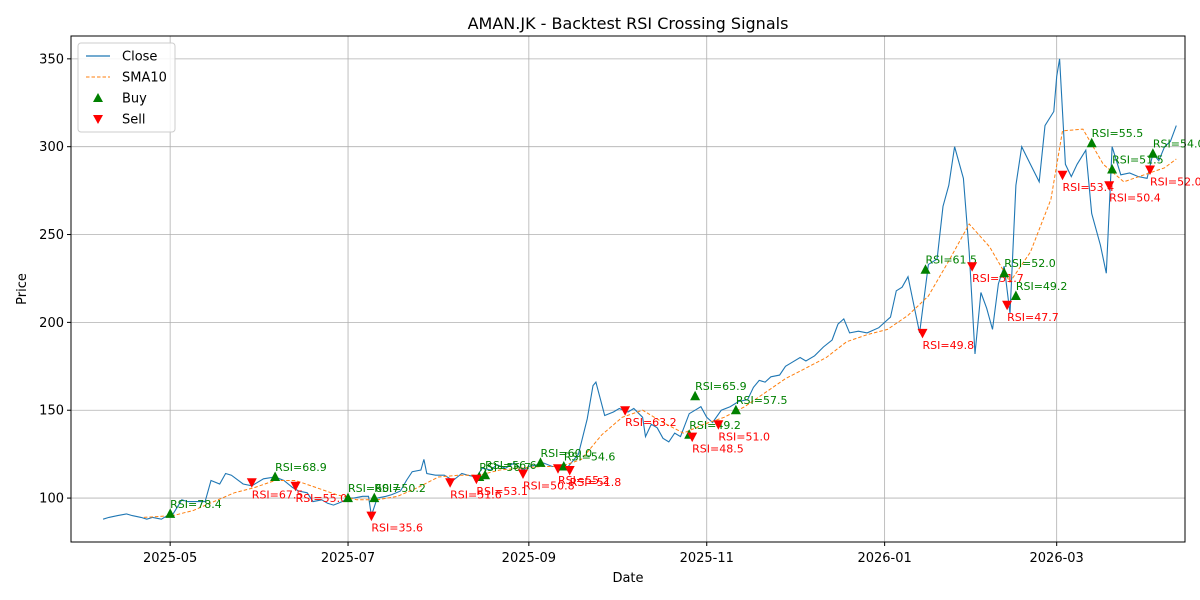  Describe the element at coordinates (51, 59) in the screenshot. I see `y-tick-label: 350` at that location.